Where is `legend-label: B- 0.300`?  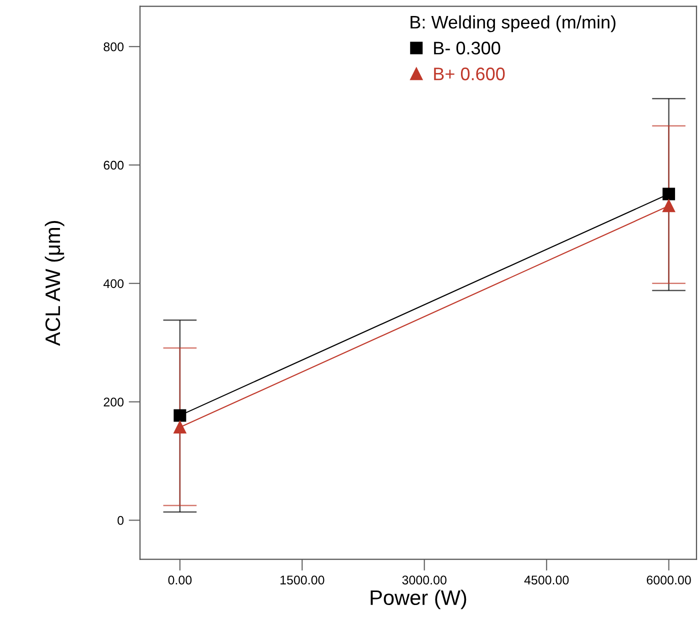 legend-label: B- 0.300 is located at coordinates (467, 48).